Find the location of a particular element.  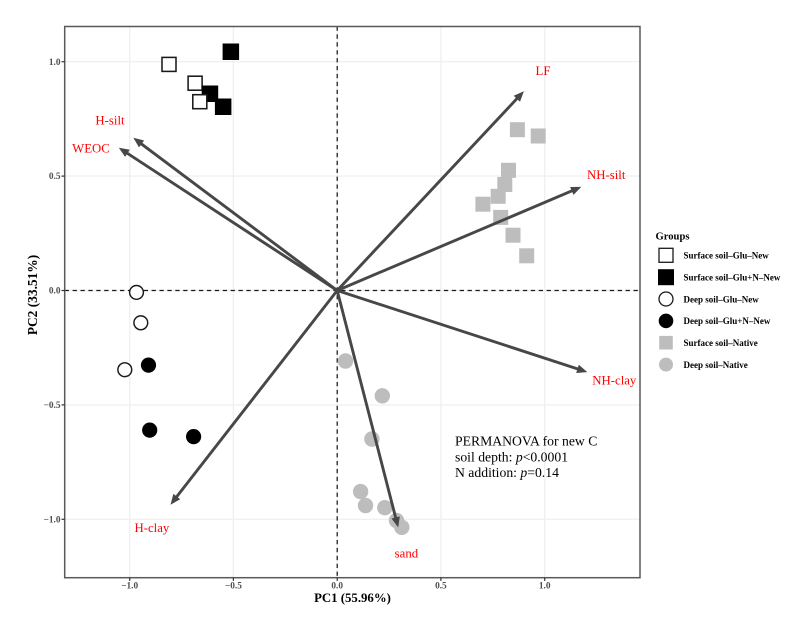

svg-text: PC2 (33.51%) is located at coordinates (32, 295).